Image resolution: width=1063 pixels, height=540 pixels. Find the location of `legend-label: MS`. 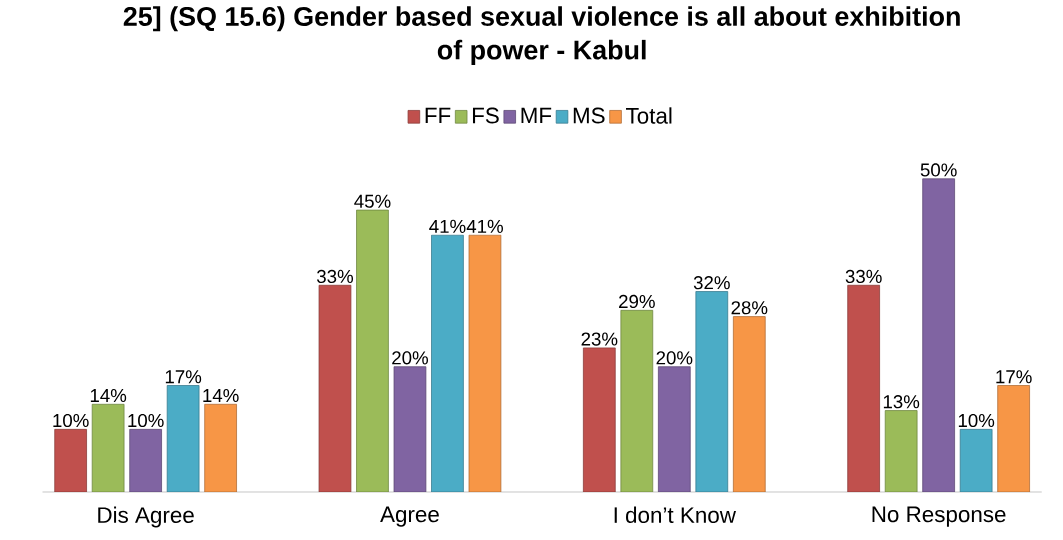

legend-label: MS is located at coordinates (589, 115).